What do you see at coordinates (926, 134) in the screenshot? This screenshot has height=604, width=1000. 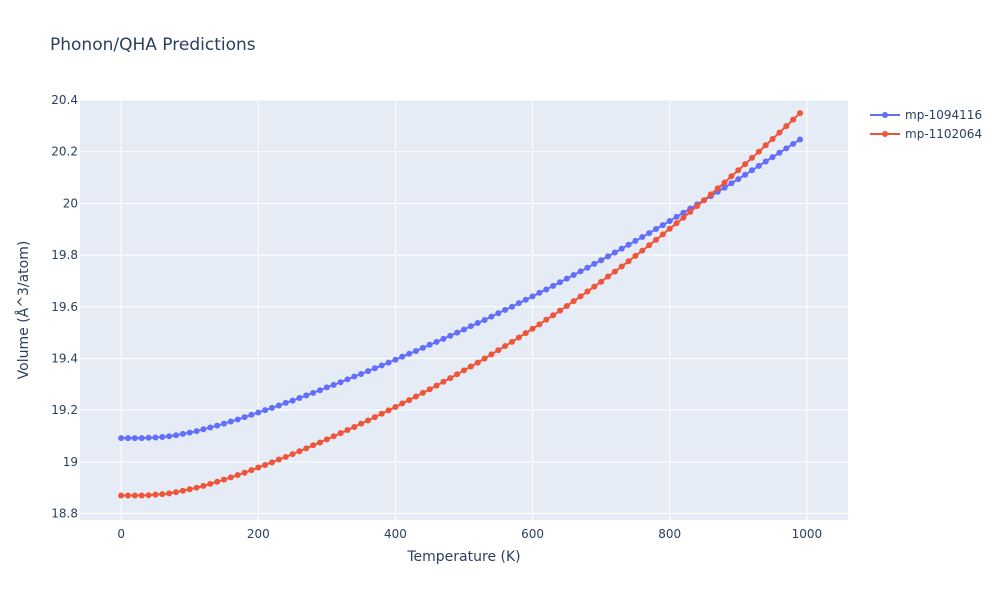 I see `legend-item-series-2: mp-1102064` at bounding box center [926, 134].